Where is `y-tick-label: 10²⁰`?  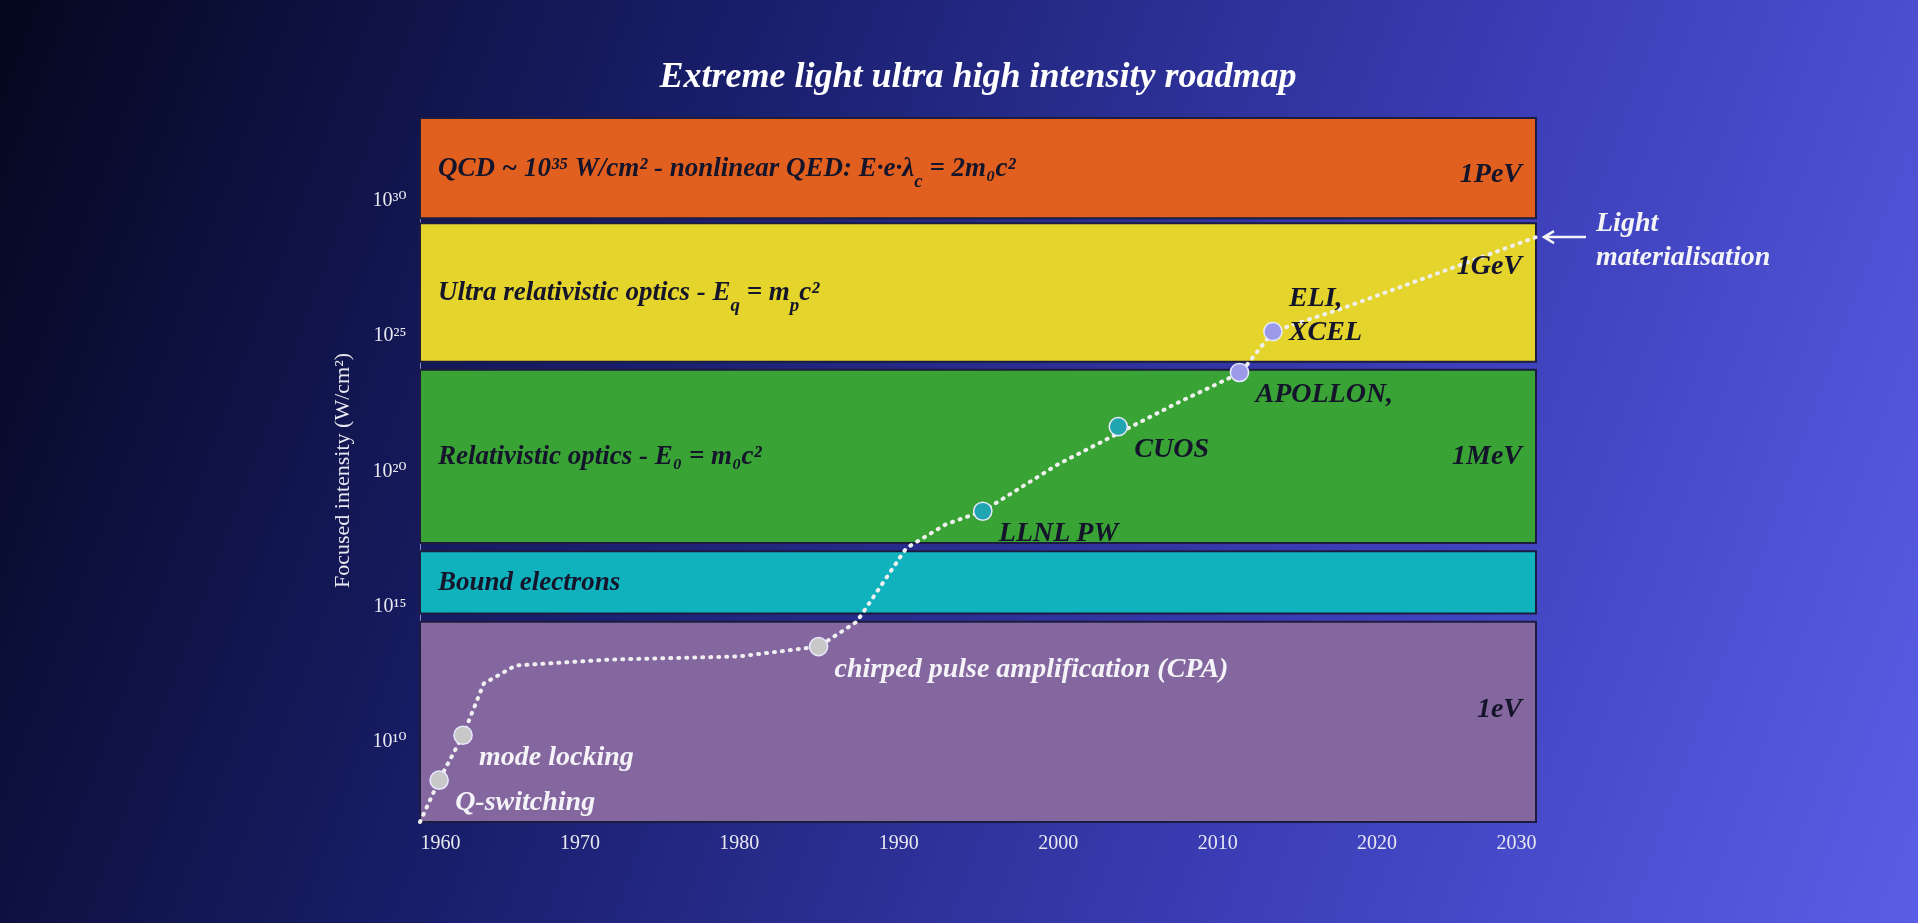
y-tick-label: 10²⁰ is located at coordinates (389, 469).